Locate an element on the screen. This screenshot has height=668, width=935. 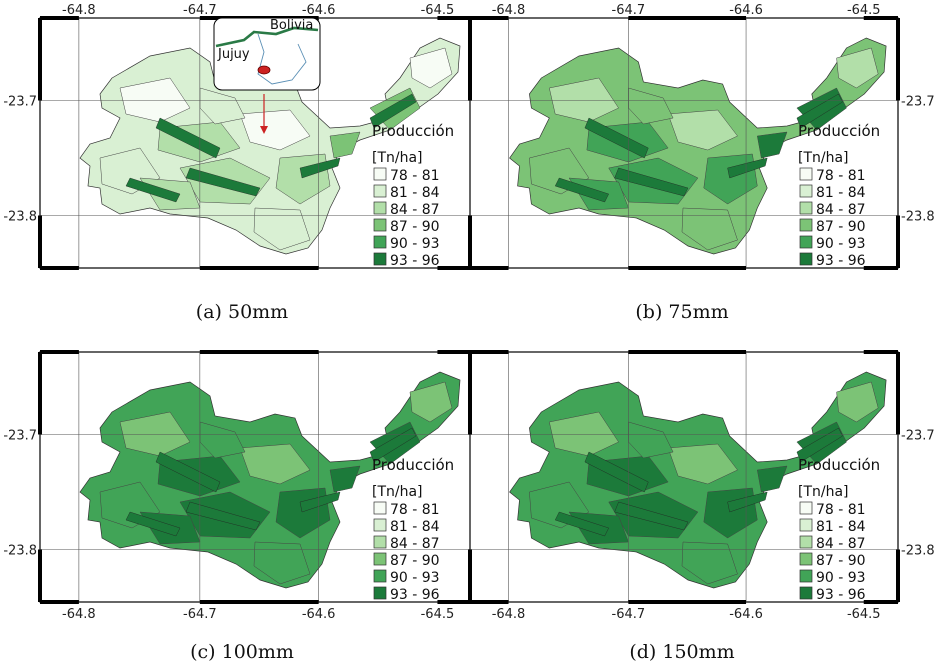
country-border is located at coordinates (267, 37).